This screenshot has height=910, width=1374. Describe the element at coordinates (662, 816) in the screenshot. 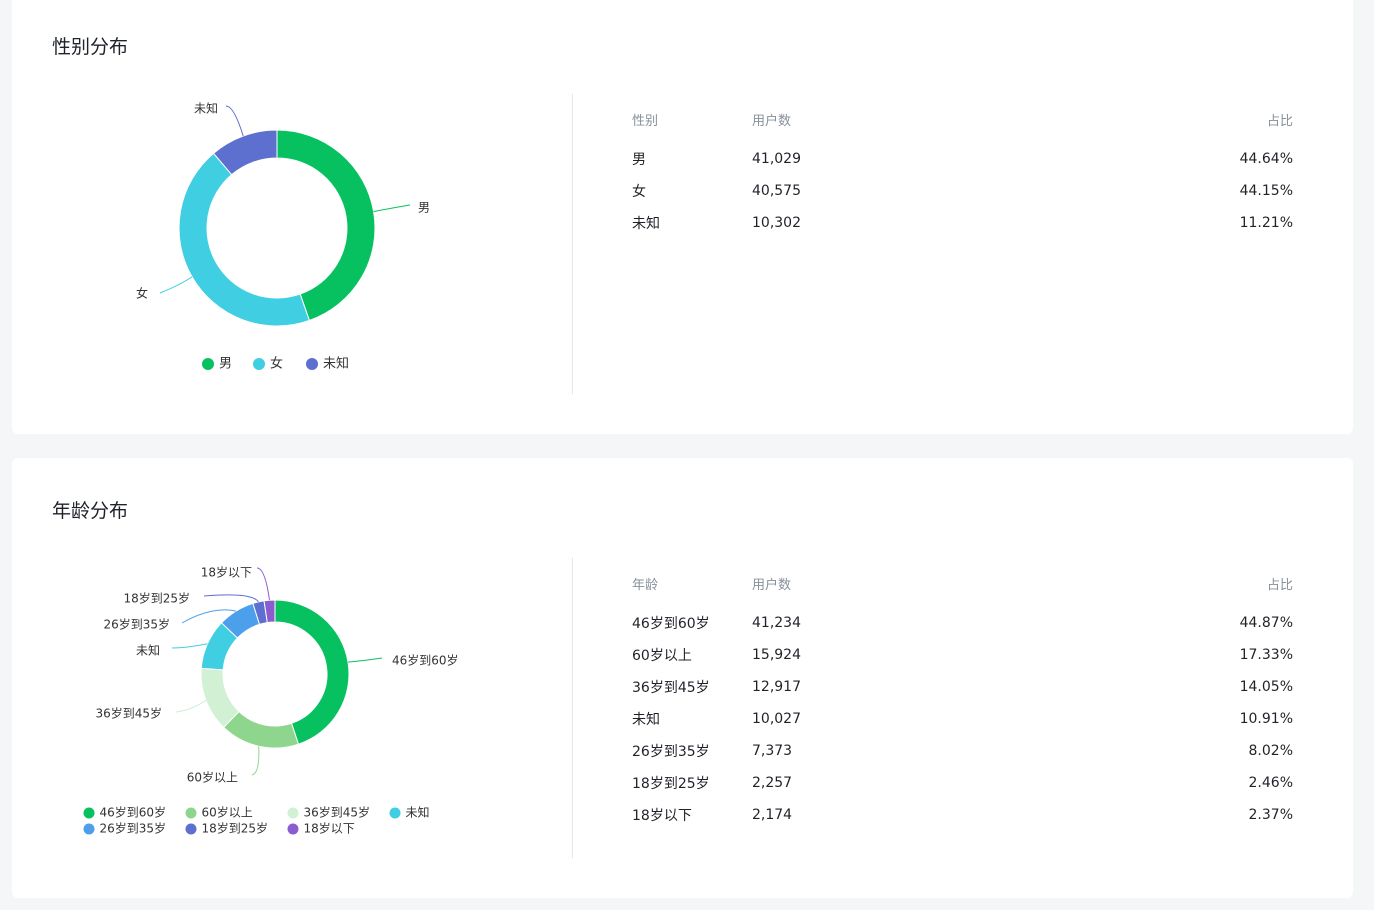

I see `row-name: 18岁以下` at that location.